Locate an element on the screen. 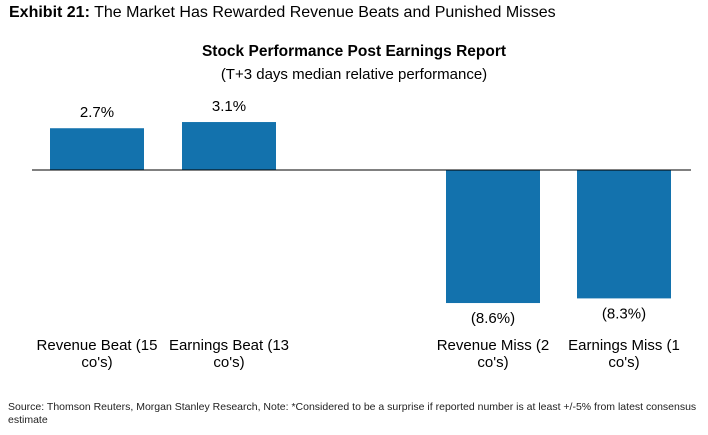 This screenshot has height=435, width=708. category-label-3-line-1: Revenue Miss (2 is located at coordinates (493, 345).